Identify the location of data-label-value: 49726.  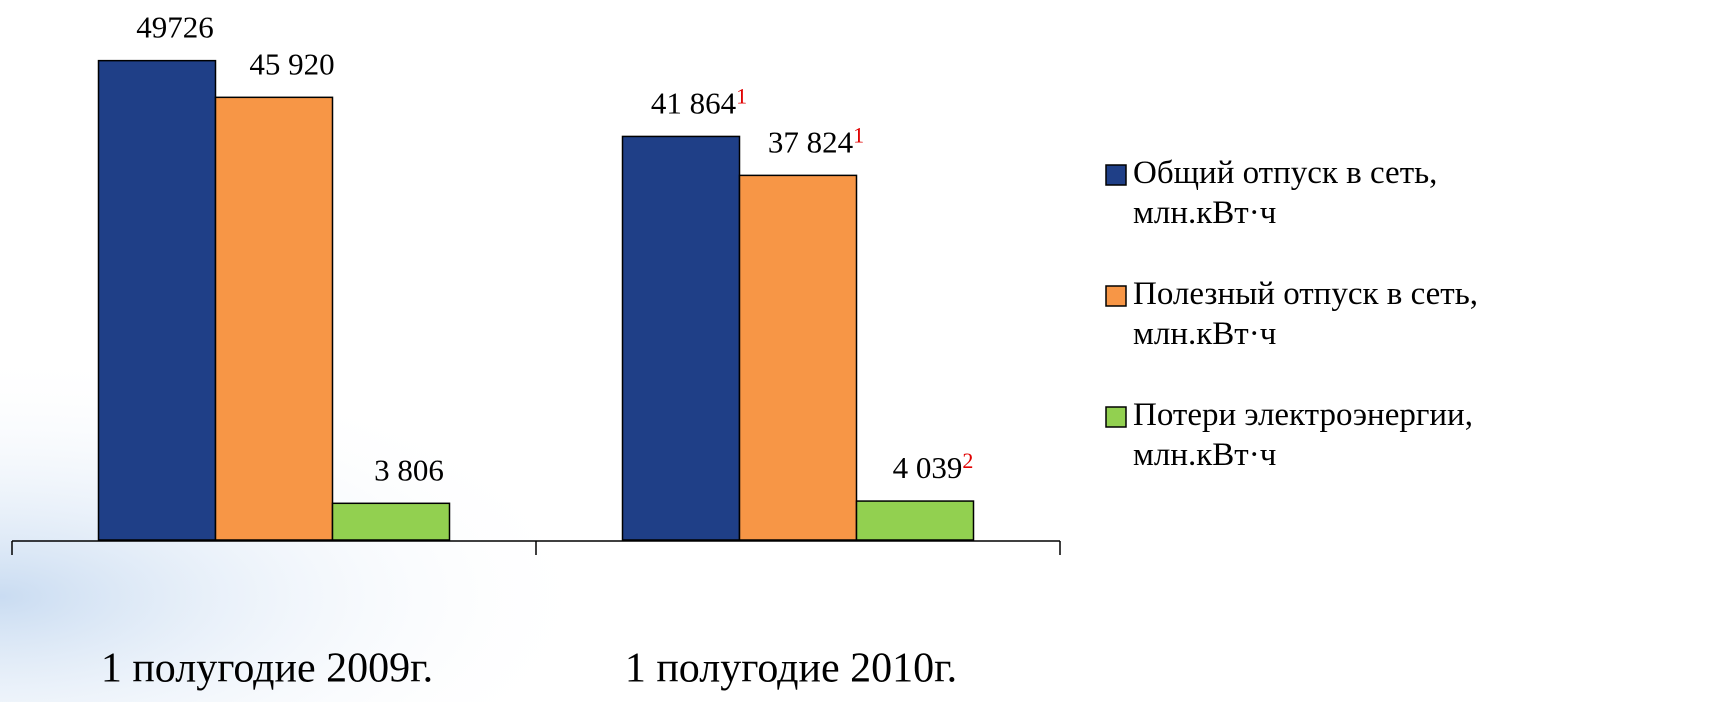
(175, 27).